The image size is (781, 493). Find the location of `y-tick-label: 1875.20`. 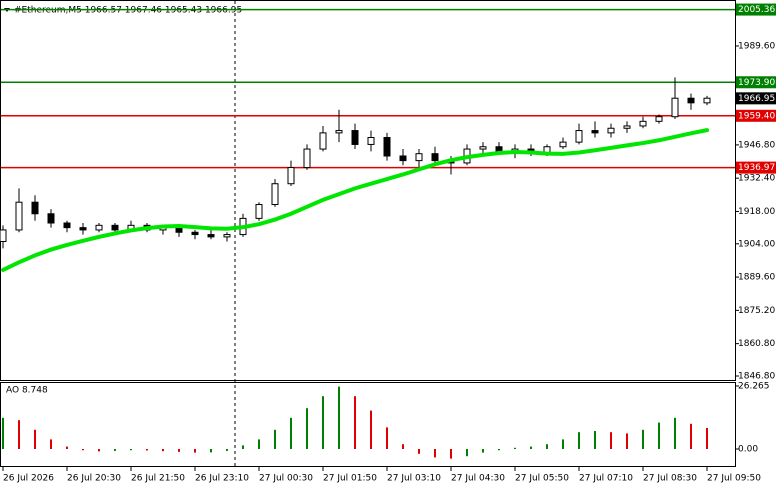

y-tick-label: 1875.20 is located at coordinates (756, 311).